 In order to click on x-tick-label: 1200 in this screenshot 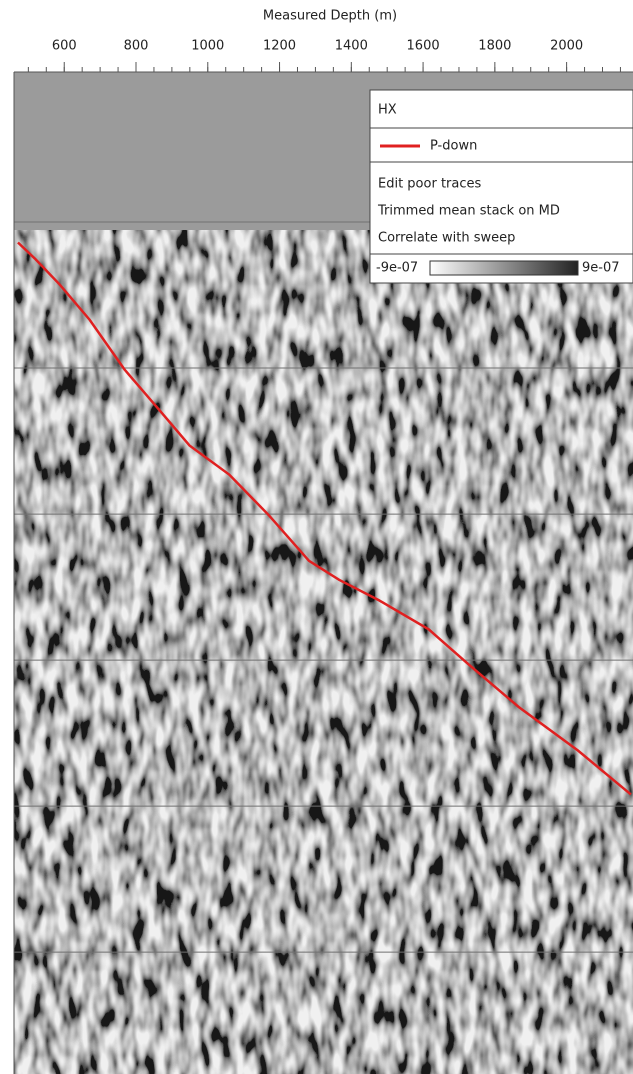, I will do `click(279, 46)`.